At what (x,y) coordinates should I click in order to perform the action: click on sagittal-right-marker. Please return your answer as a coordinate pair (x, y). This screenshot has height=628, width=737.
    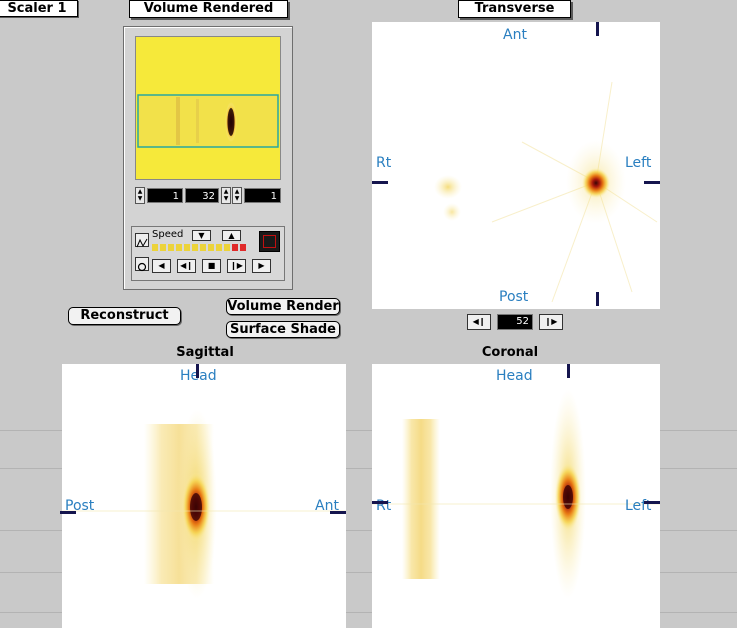
    Looking at the image, I should click on (338, 512).